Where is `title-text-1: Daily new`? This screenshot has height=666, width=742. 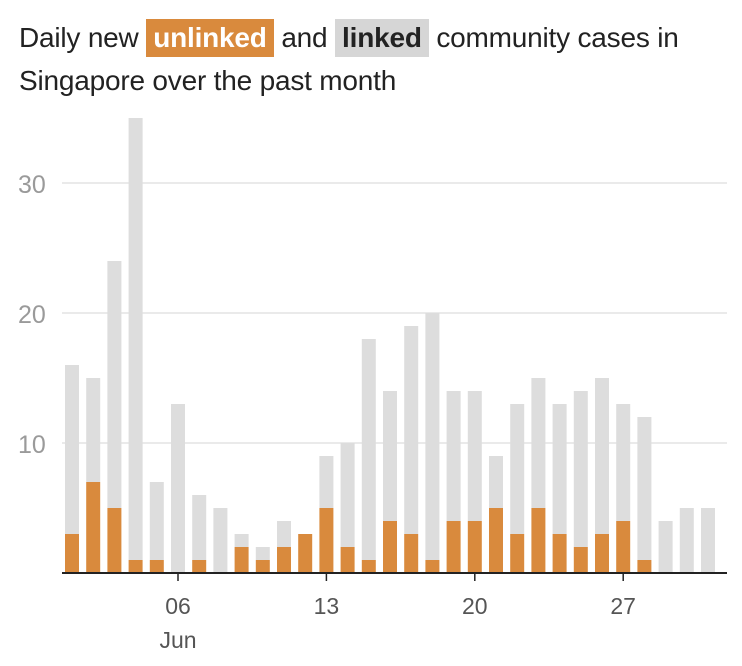 title-text-1: Daily new is located at coordinates (79, 37).